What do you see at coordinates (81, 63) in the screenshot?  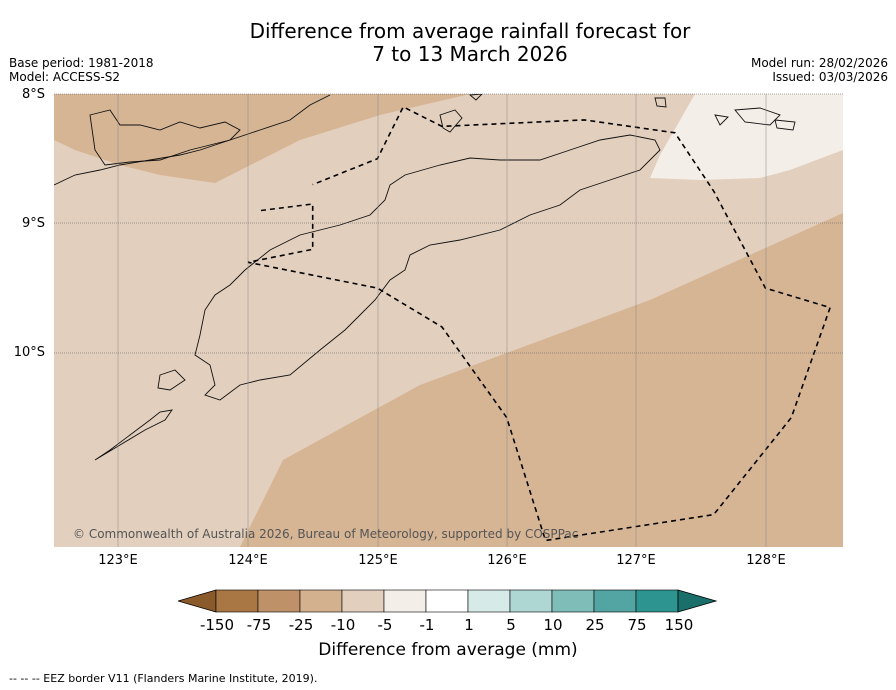 I see `base-period: Base period: 1981-2018` at bounding box center [81, 63].